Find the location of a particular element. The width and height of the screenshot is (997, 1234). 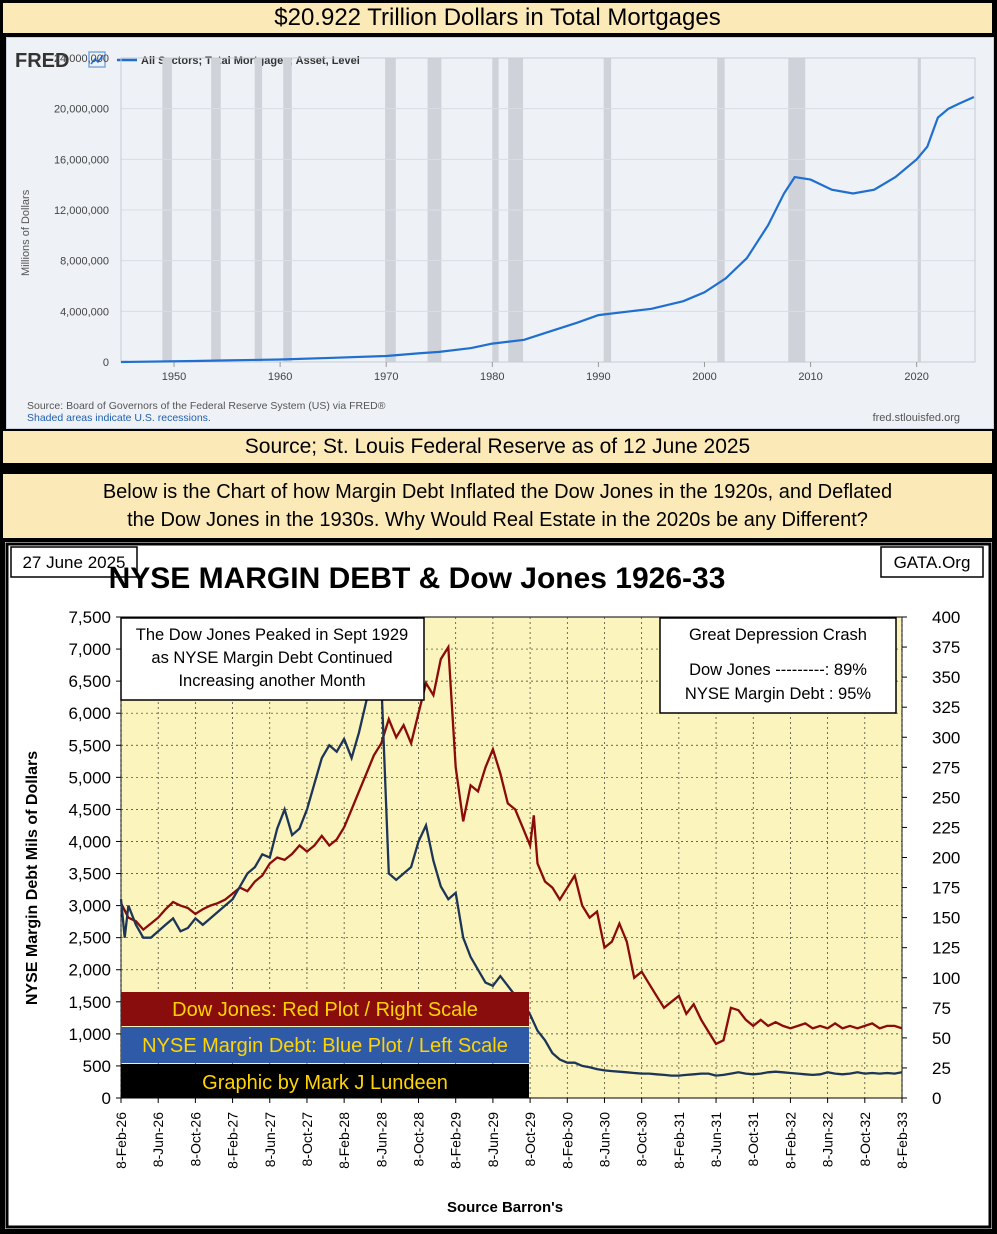

crash-annotation-title: Great Depression Crash is located at coordinates (778, 635).